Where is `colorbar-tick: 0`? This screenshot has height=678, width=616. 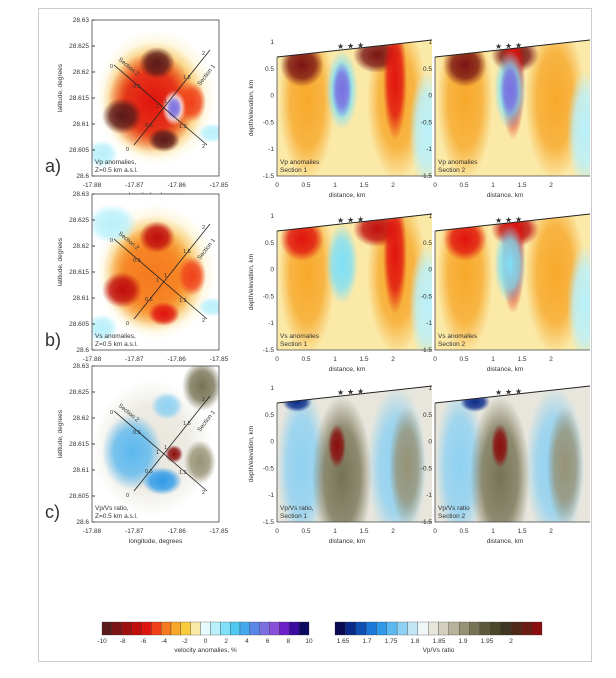 colorbar-tick: 0 is located at coordinates (206, 641).